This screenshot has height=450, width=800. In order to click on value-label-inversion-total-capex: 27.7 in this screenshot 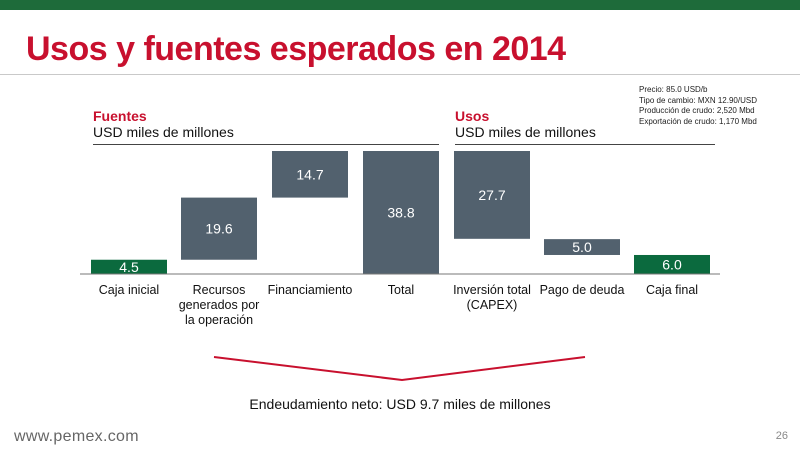, I will do `click(491, 195)`.